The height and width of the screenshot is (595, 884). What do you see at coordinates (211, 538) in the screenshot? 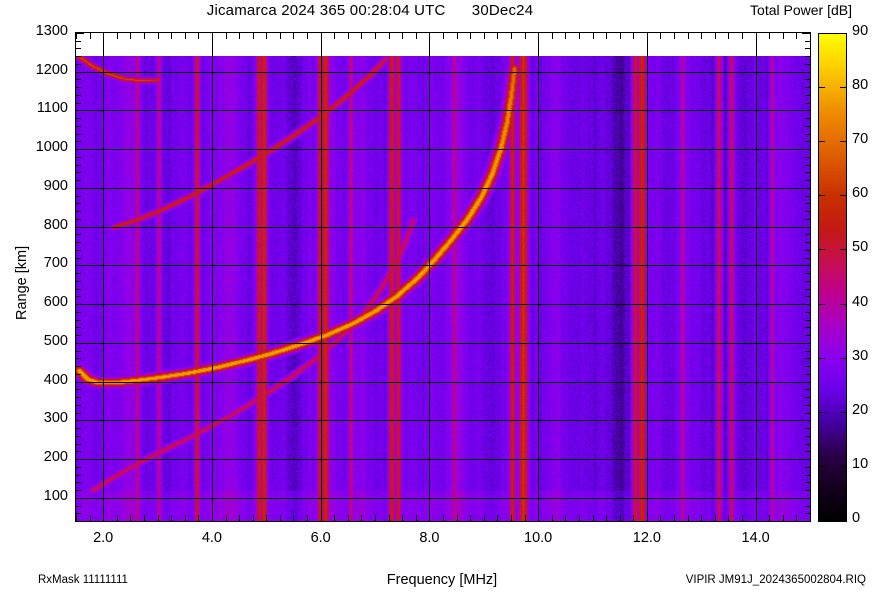
I see `x-axis-tick-label: 4.0` at bounding box center [211, 538].